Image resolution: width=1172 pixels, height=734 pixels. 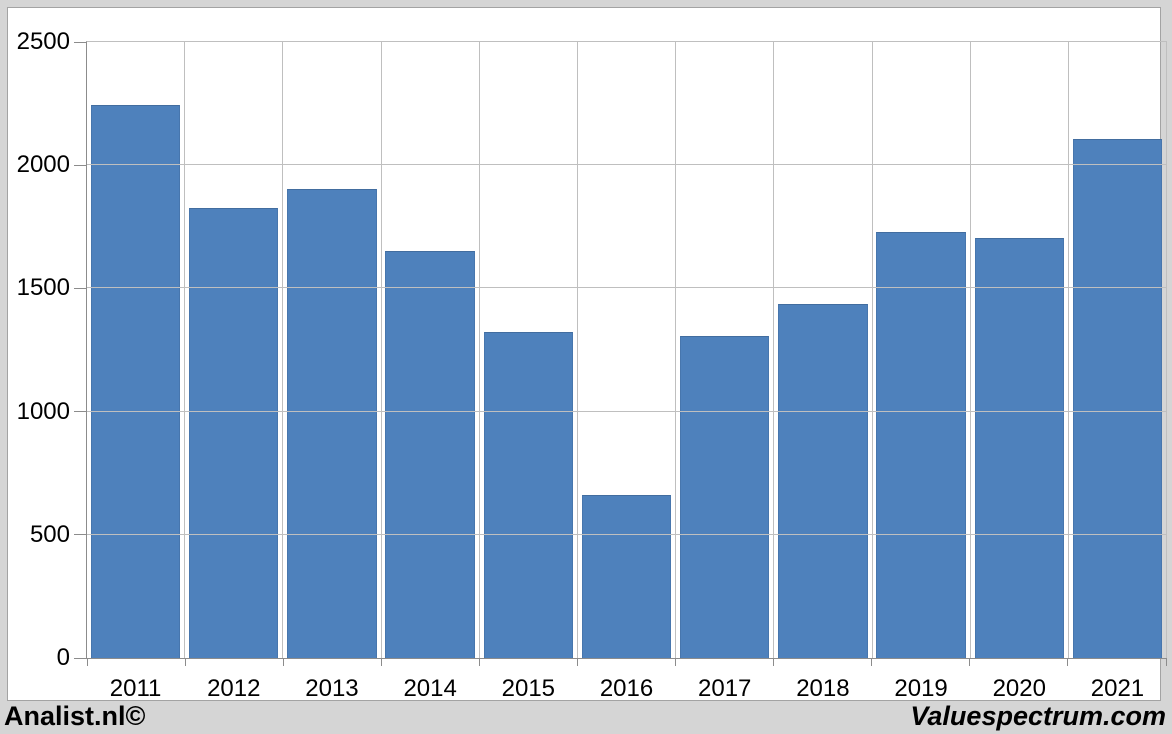 I want to click on category-cell-2013: 2013, so click(x=332, y=372).